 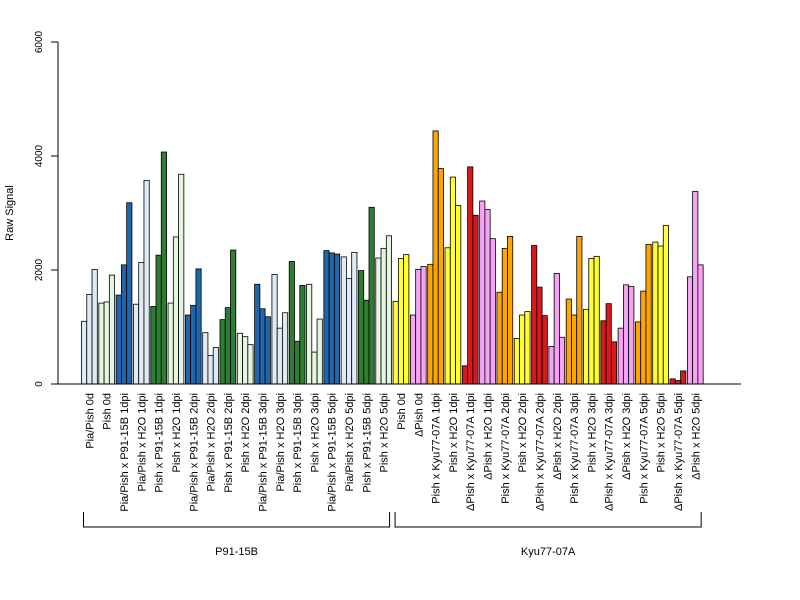 I want to click on category-label: Pish x P91-15B 5dpi, so click(x=367, y=443).